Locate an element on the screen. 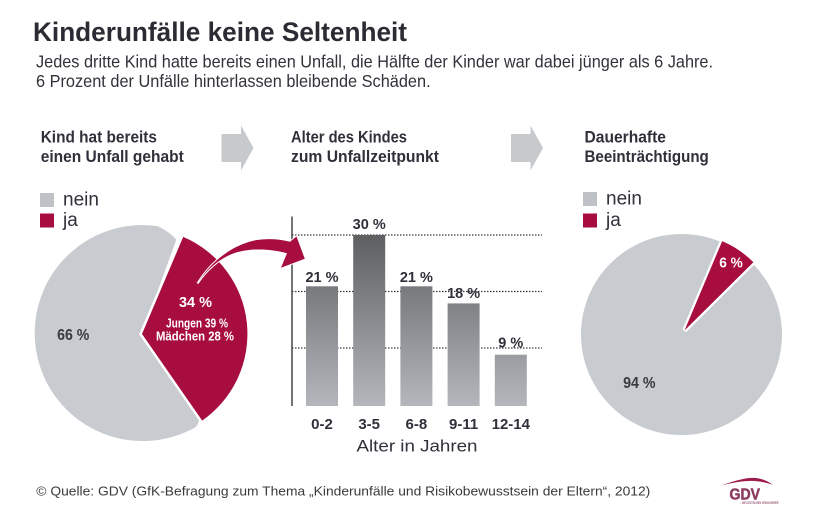 The width and height of the screenshot is (815, 529). svg-text: 0-2 is located at coordinates (322, 424).